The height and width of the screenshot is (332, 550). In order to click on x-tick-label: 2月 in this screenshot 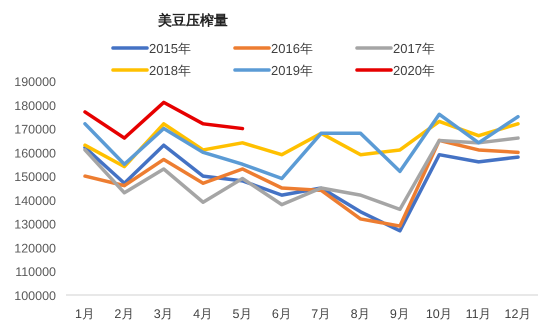, I will do `click(124, 314)`.